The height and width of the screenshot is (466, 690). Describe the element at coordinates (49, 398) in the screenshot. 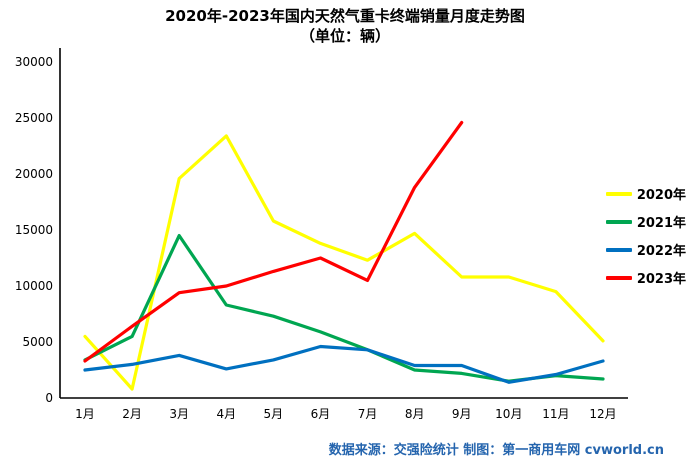

I see `y-tick-label: 0` at that location.